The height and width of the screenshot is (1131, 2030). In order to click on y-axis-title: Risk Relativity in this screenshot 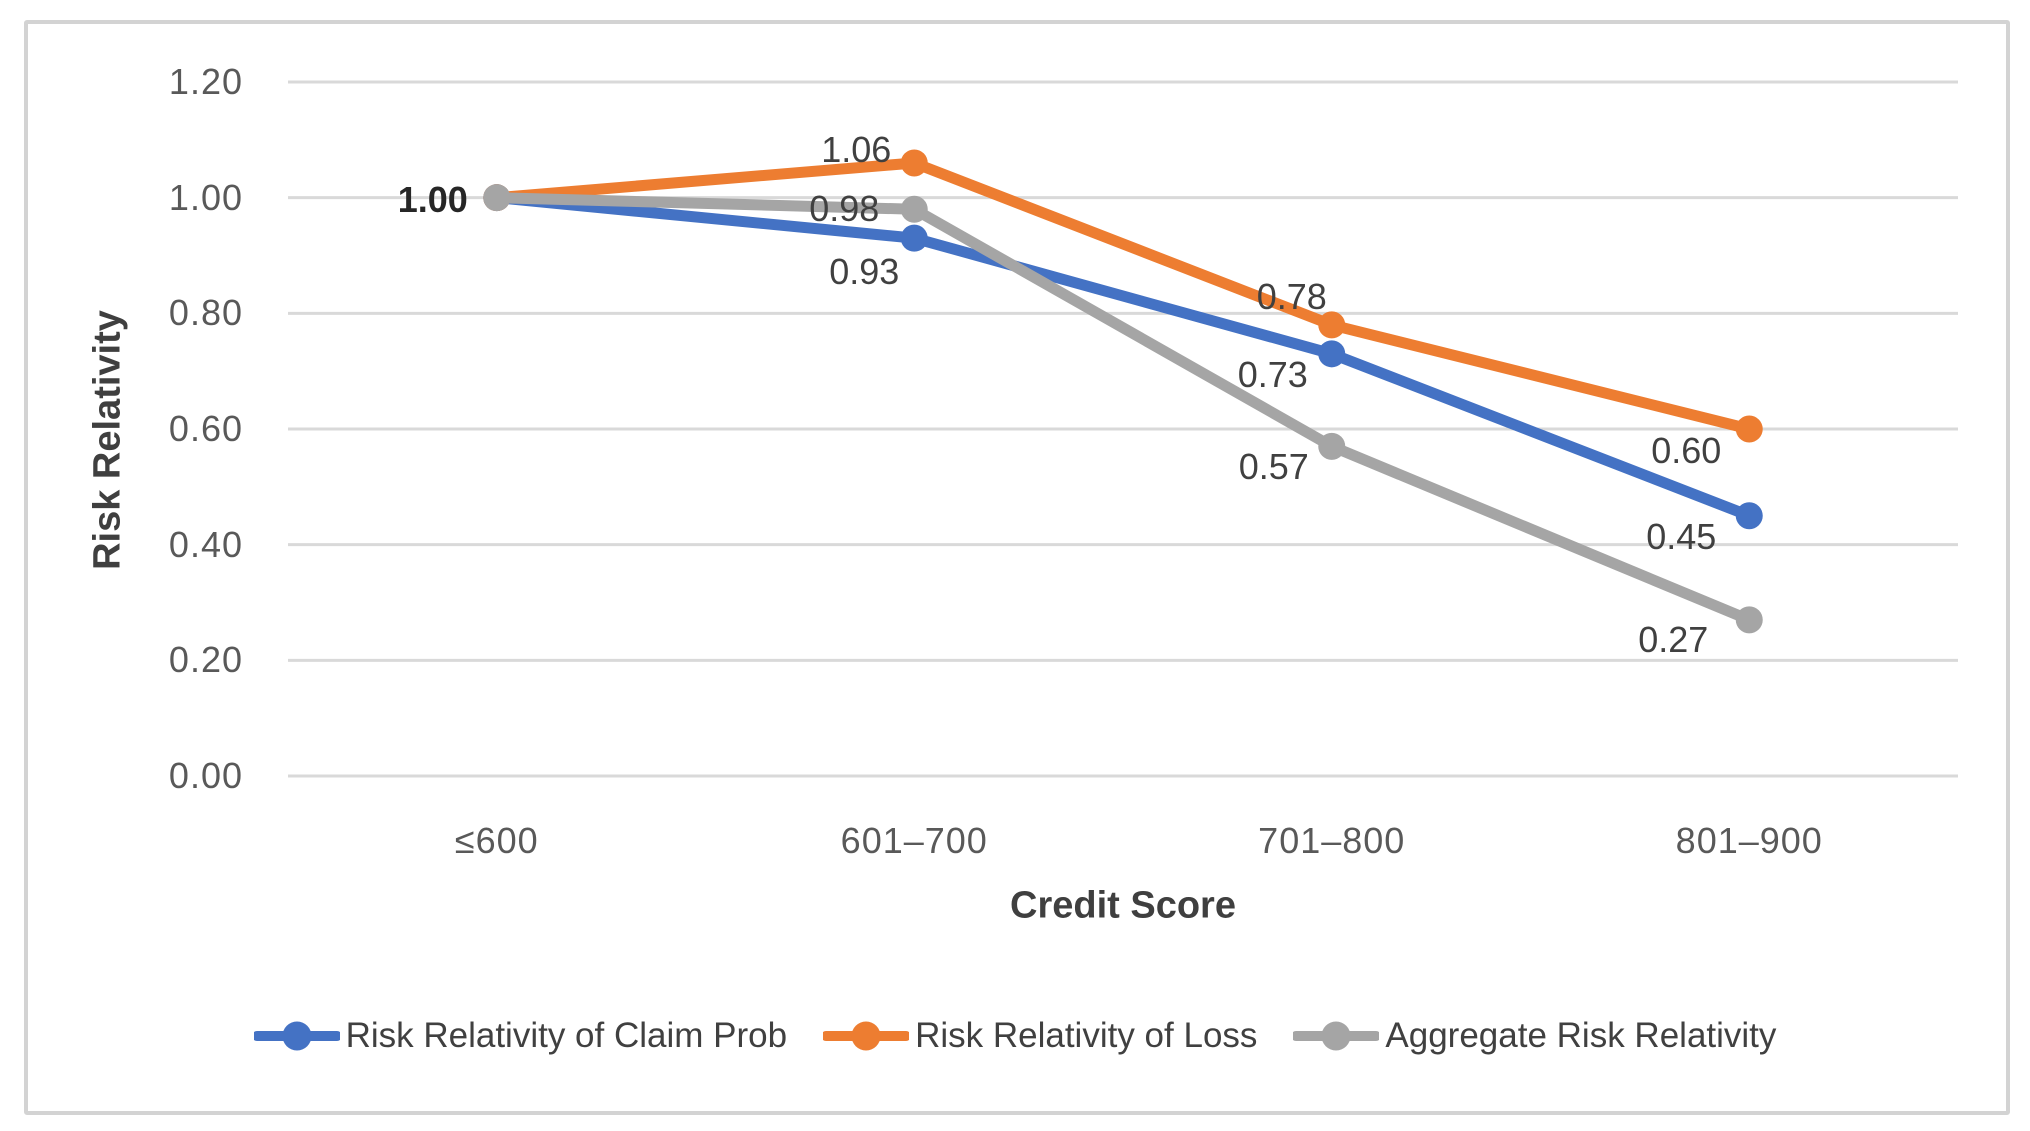, I will do `click(107, 440)`.